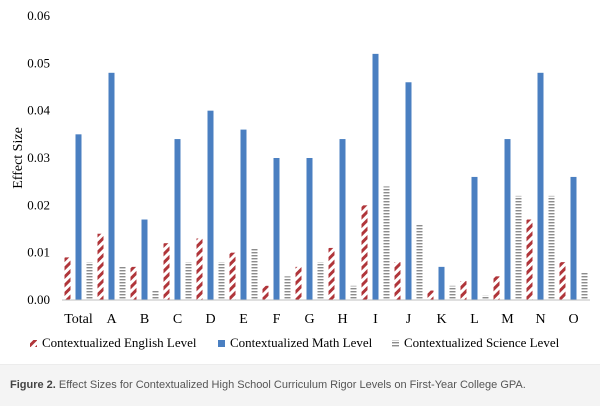 This screenshot has height=406, width=600. I want to click on x-tick-label: G, so click(309, 319).